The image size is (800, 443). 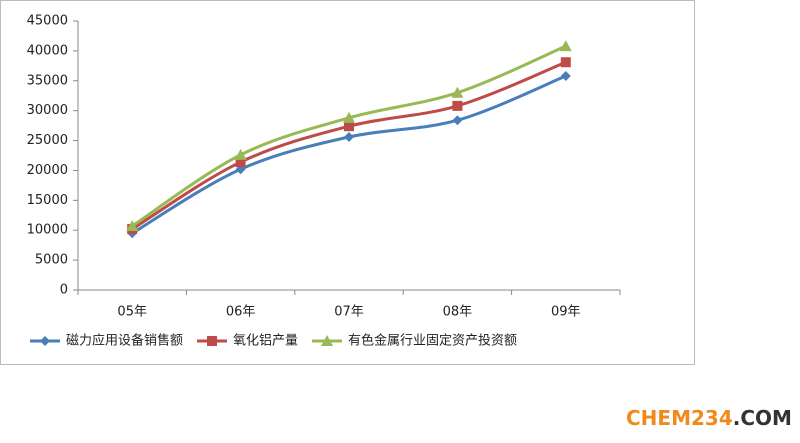 I want to click on y-tick-label: 25000, so click(x=47, y=140).